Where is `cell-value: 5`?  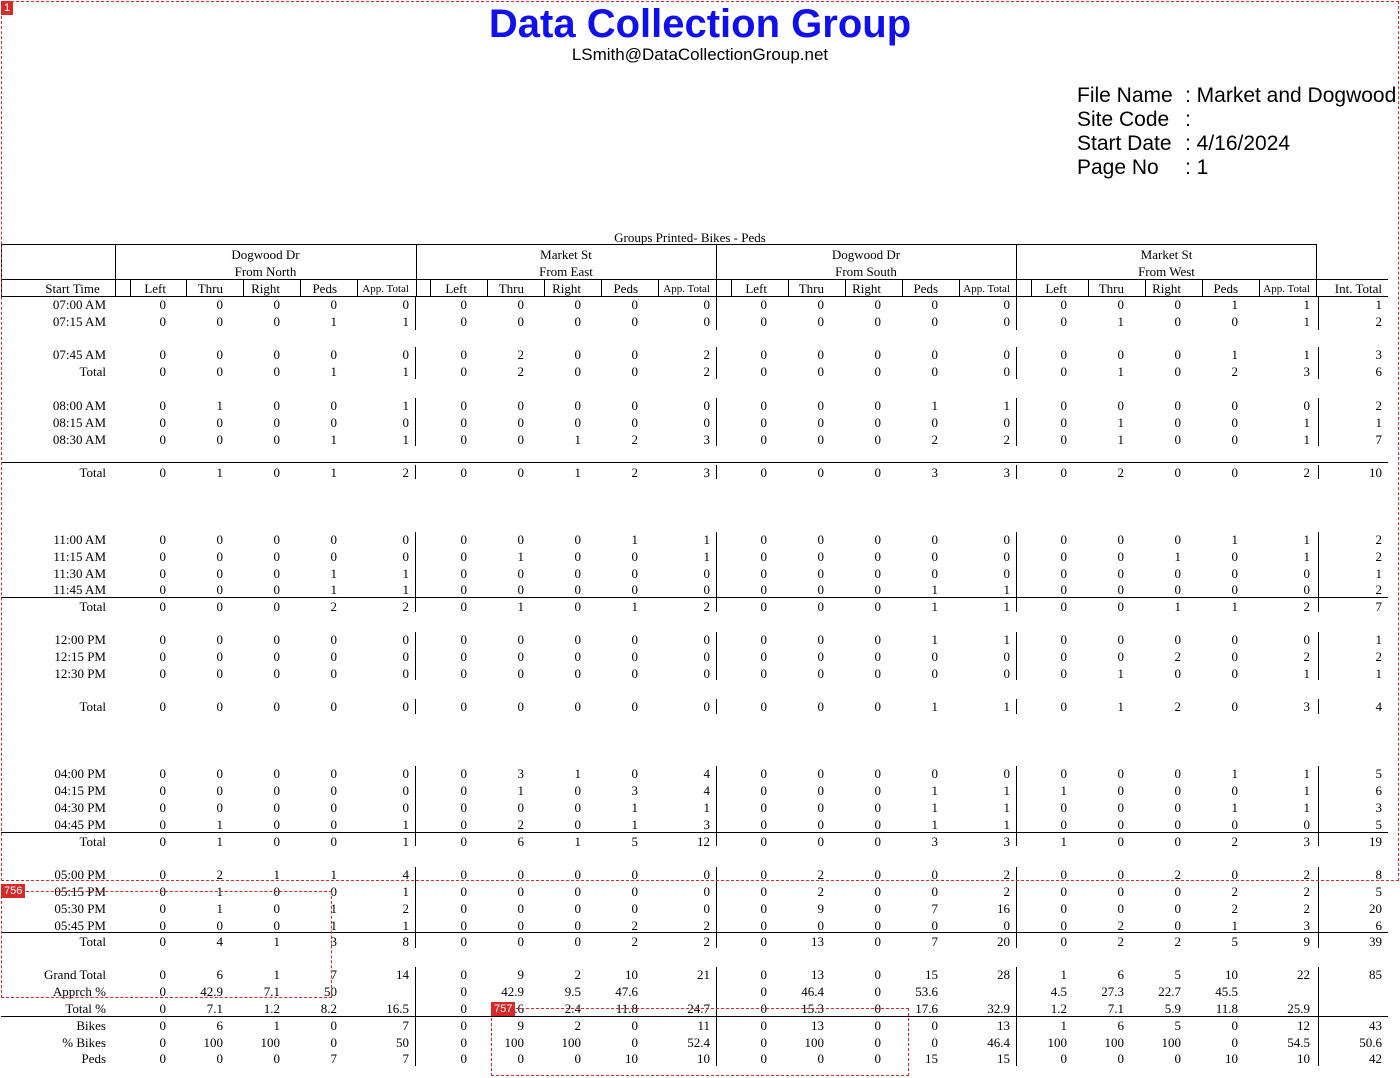 cell-value: 5 is located at coordinates (1178, 974).